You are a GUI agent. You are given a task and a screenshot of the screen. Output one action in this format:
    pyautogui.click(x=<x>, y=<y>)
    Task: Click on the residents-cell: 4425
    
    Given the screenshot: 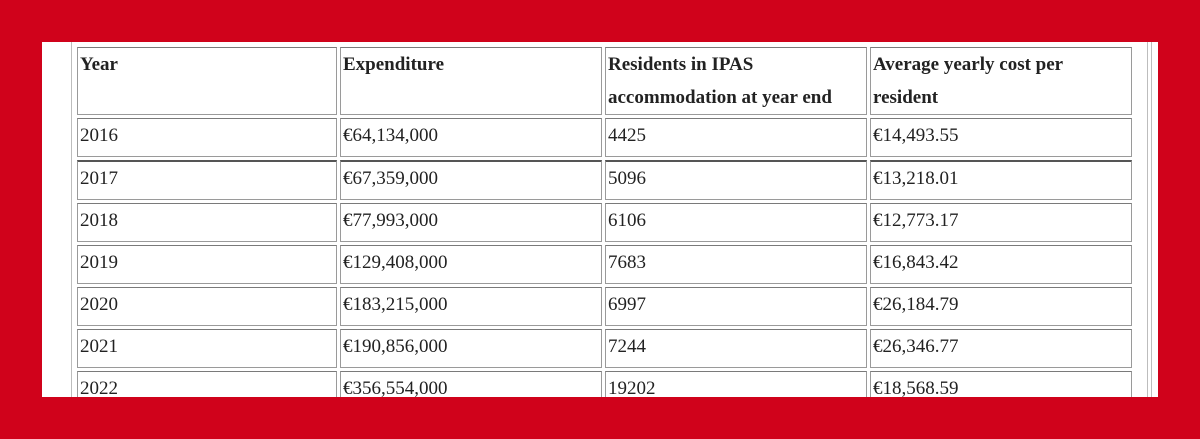 What is the action you would take?
    pyautogui.click(x=736, y=137)
    